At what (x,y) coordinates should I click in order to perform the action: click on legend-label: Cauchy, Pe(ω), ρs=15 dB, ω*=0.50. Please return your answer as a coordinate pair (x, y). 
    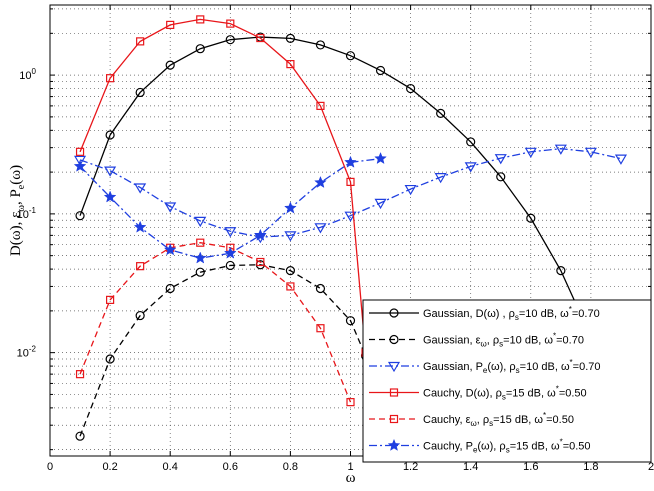
    Looking at the image, I should click on (507, 446).